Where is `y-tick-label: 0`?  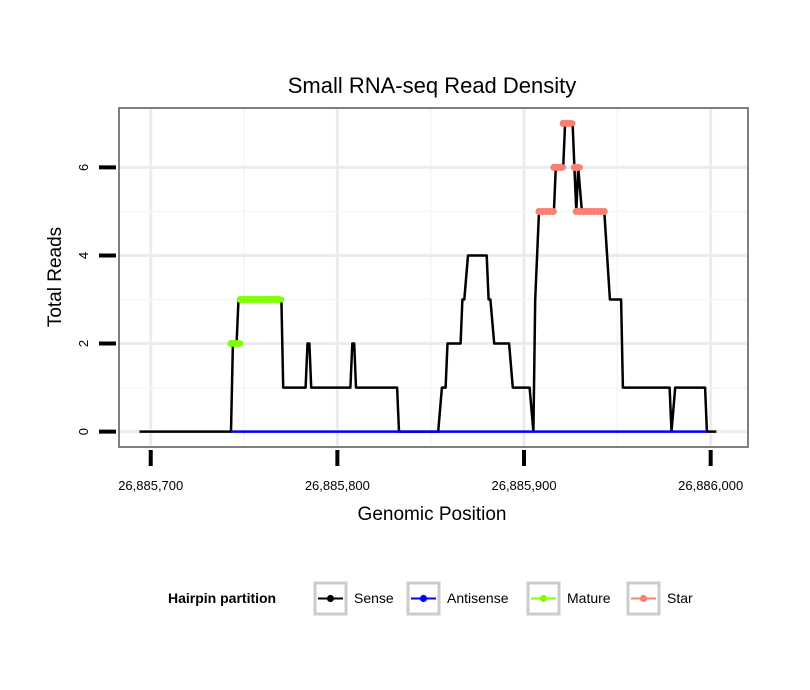
y-tick-label: 0 is located at coordinates (83, 431).